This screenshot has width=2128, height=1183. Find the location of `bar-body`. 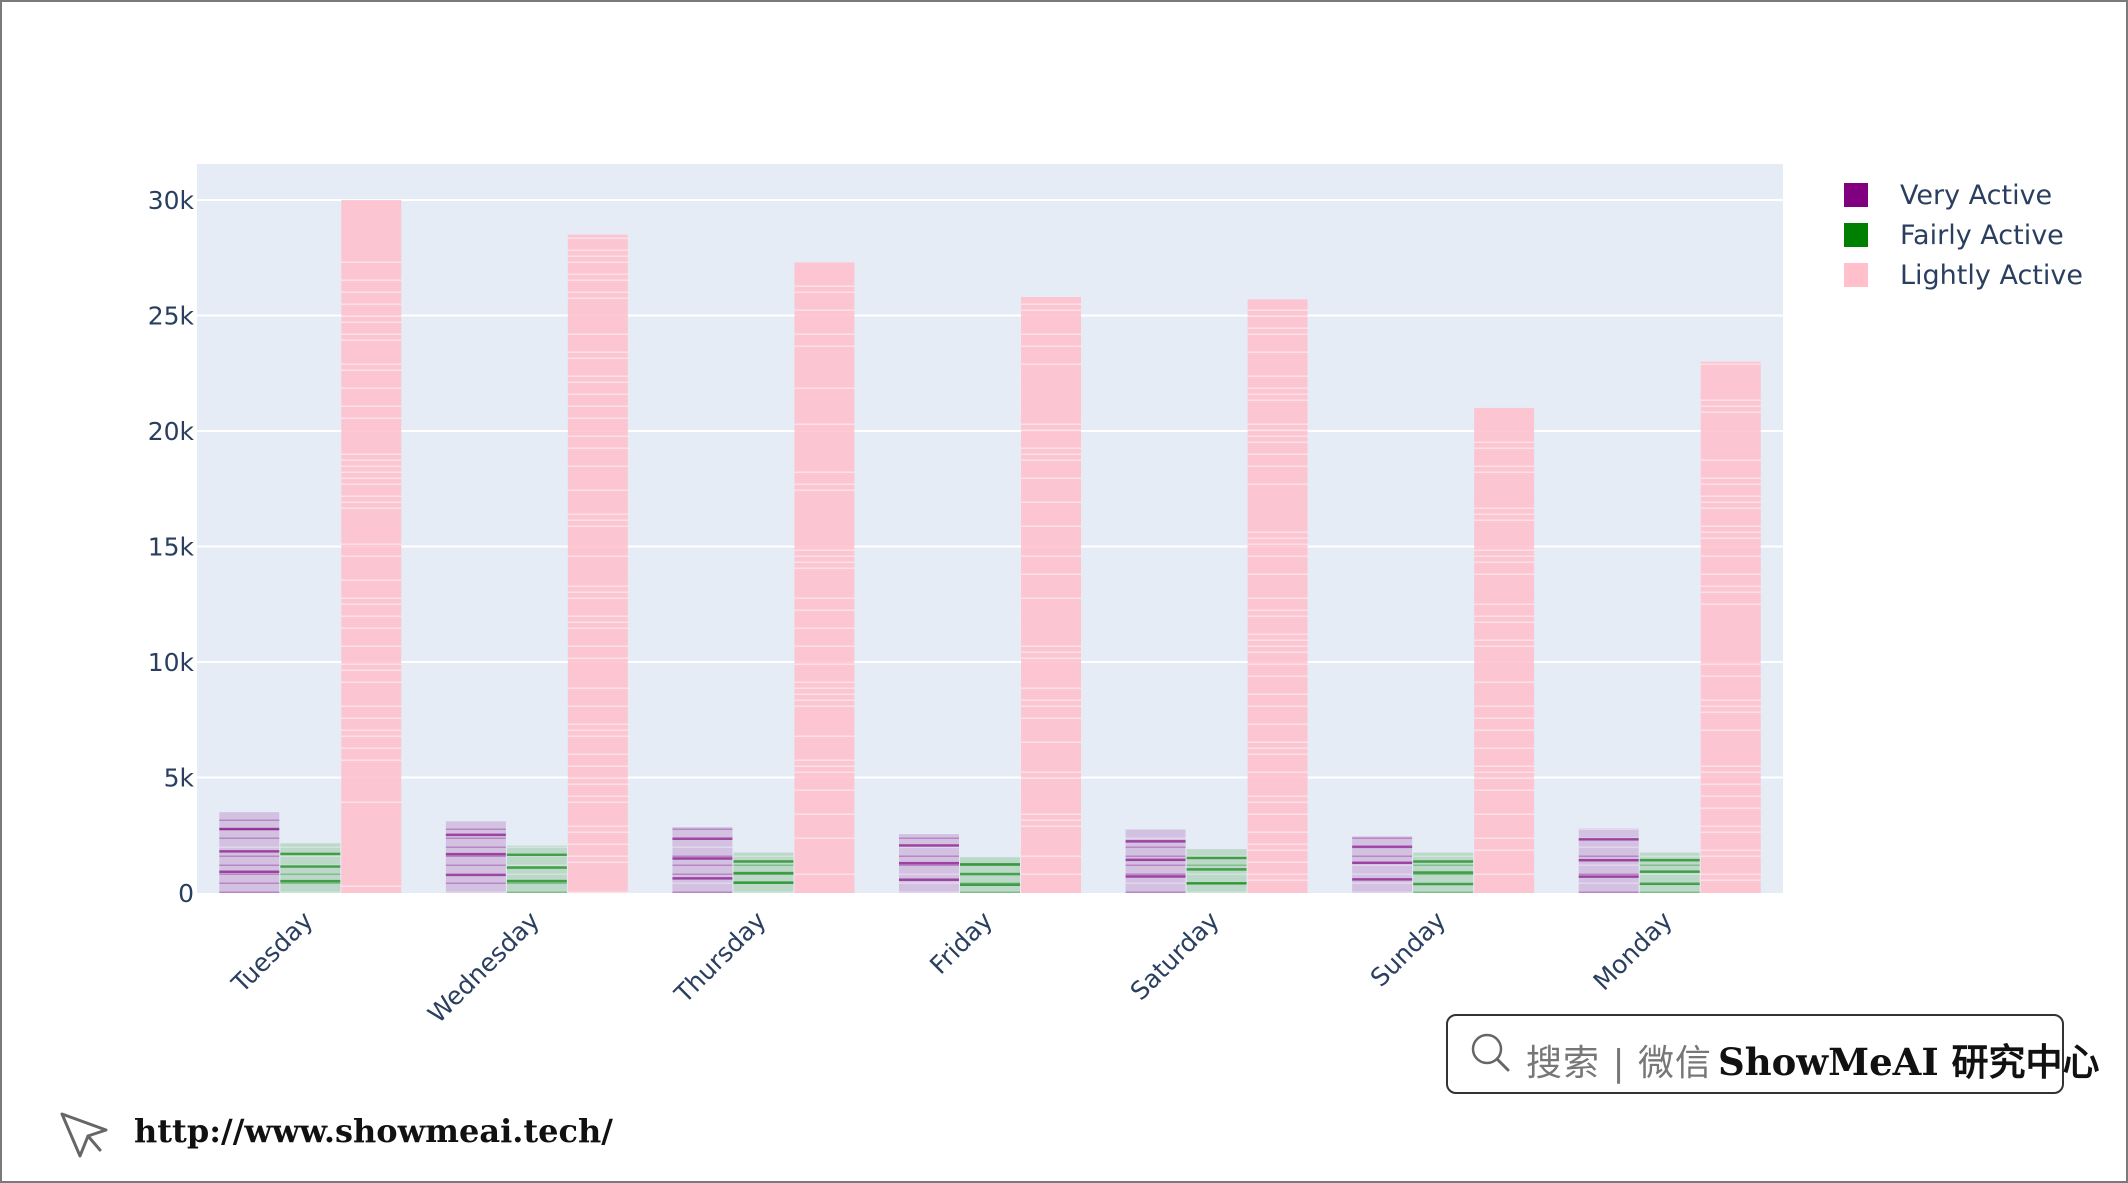

bar-body is located at coordinates (310, 868).